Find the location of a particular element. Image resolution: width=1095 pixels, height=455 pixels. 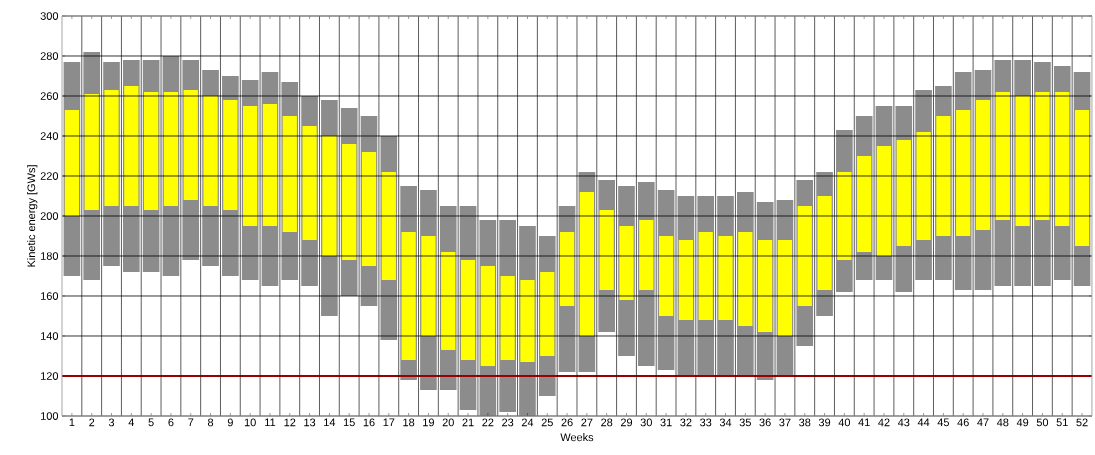

x-tick-label: 35 is located at coordinates (745, 422).